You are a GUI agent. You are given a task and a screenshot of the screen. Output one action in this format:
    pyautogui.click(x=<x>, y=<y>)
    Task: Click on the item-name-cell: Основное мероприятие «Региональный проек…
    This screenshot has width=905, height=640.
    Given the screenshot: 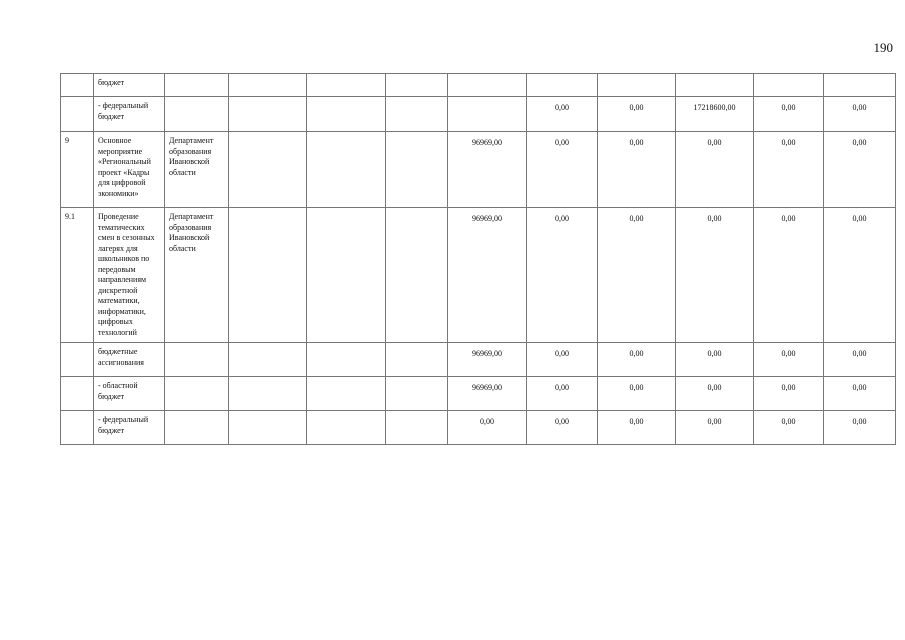 What is the action you would take?
    pyautogui.click(x=129, y=169)
    